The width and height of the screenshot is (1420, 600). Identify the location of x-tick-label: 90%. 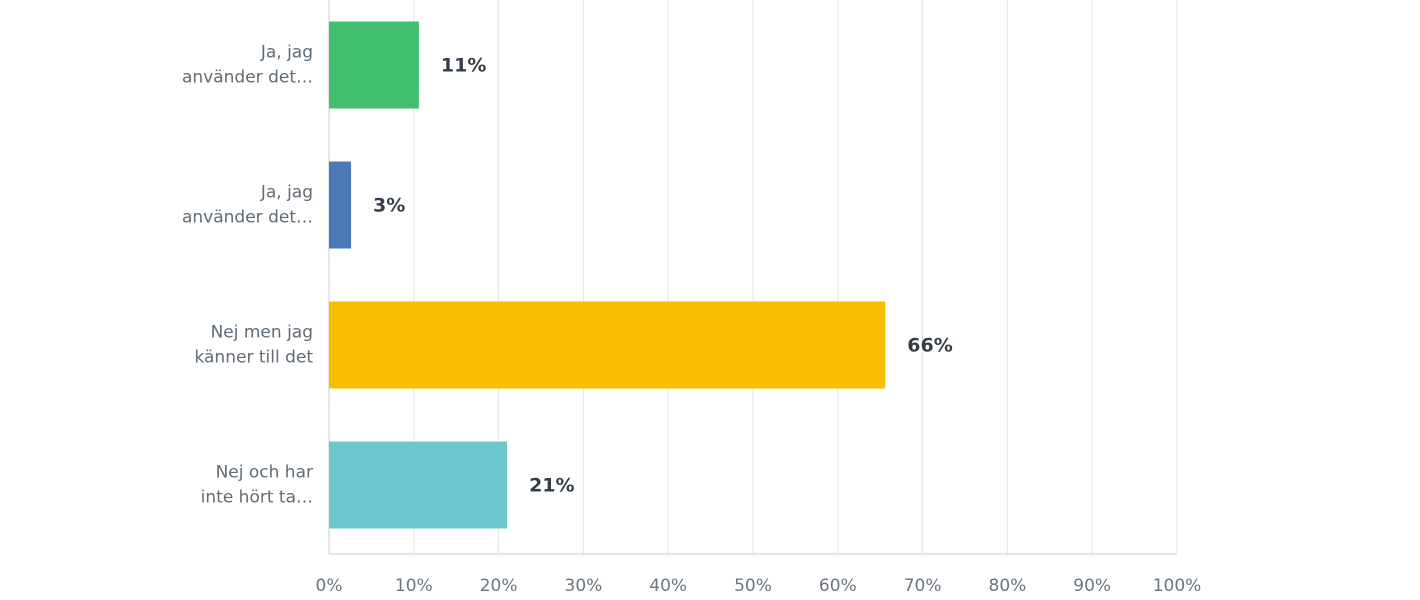
(1092, 586).